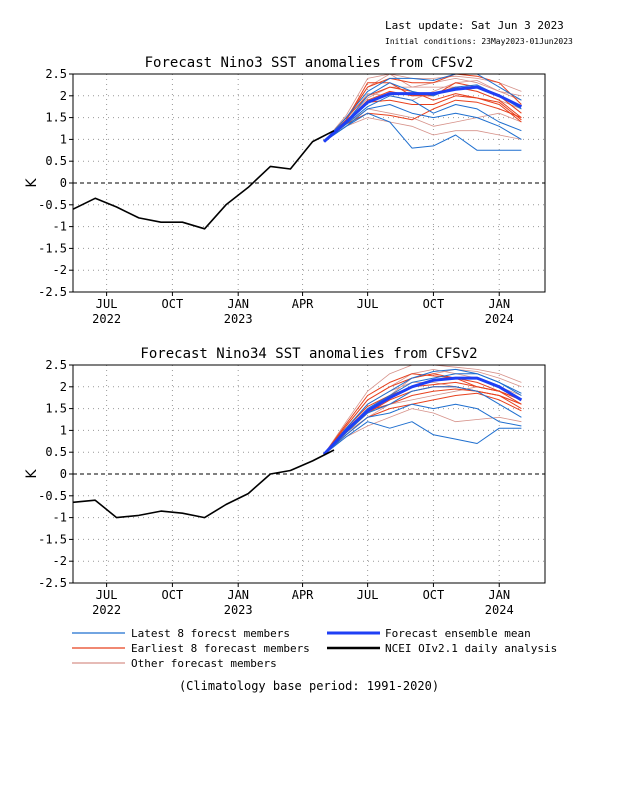  I want to click on nino34-observed-line, so click(203, 484).